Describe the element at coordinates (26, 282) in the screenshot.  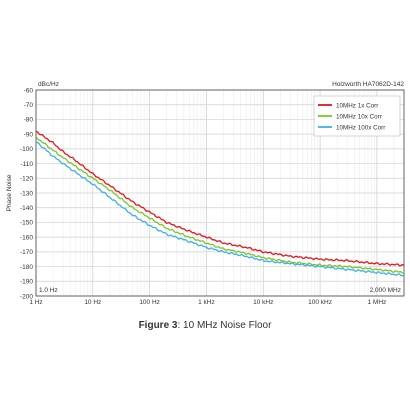
I see `y-tick-label: -190` at that location.